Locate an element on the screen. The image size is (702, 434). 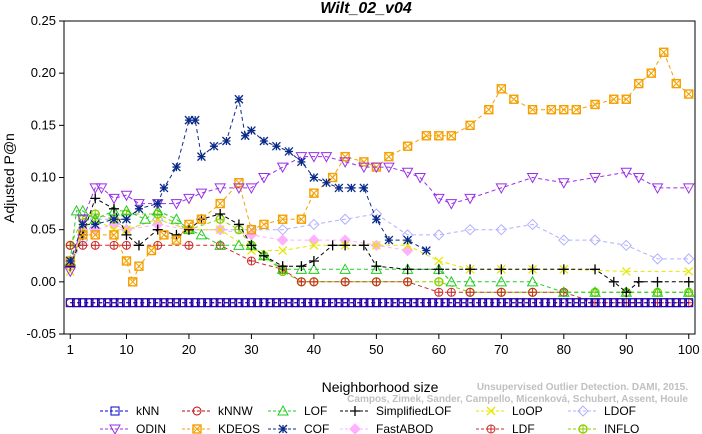
legend-label: INFLO is located at coordinates (621, 428).